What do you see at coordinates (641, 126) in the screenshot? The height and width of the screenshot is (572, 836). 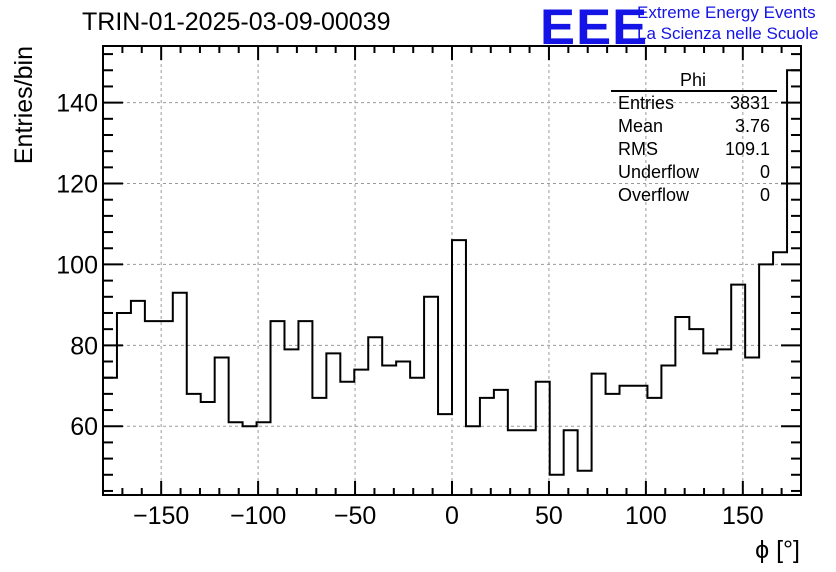 I see `stats-label: Mean` at bounding box center [641, 126].